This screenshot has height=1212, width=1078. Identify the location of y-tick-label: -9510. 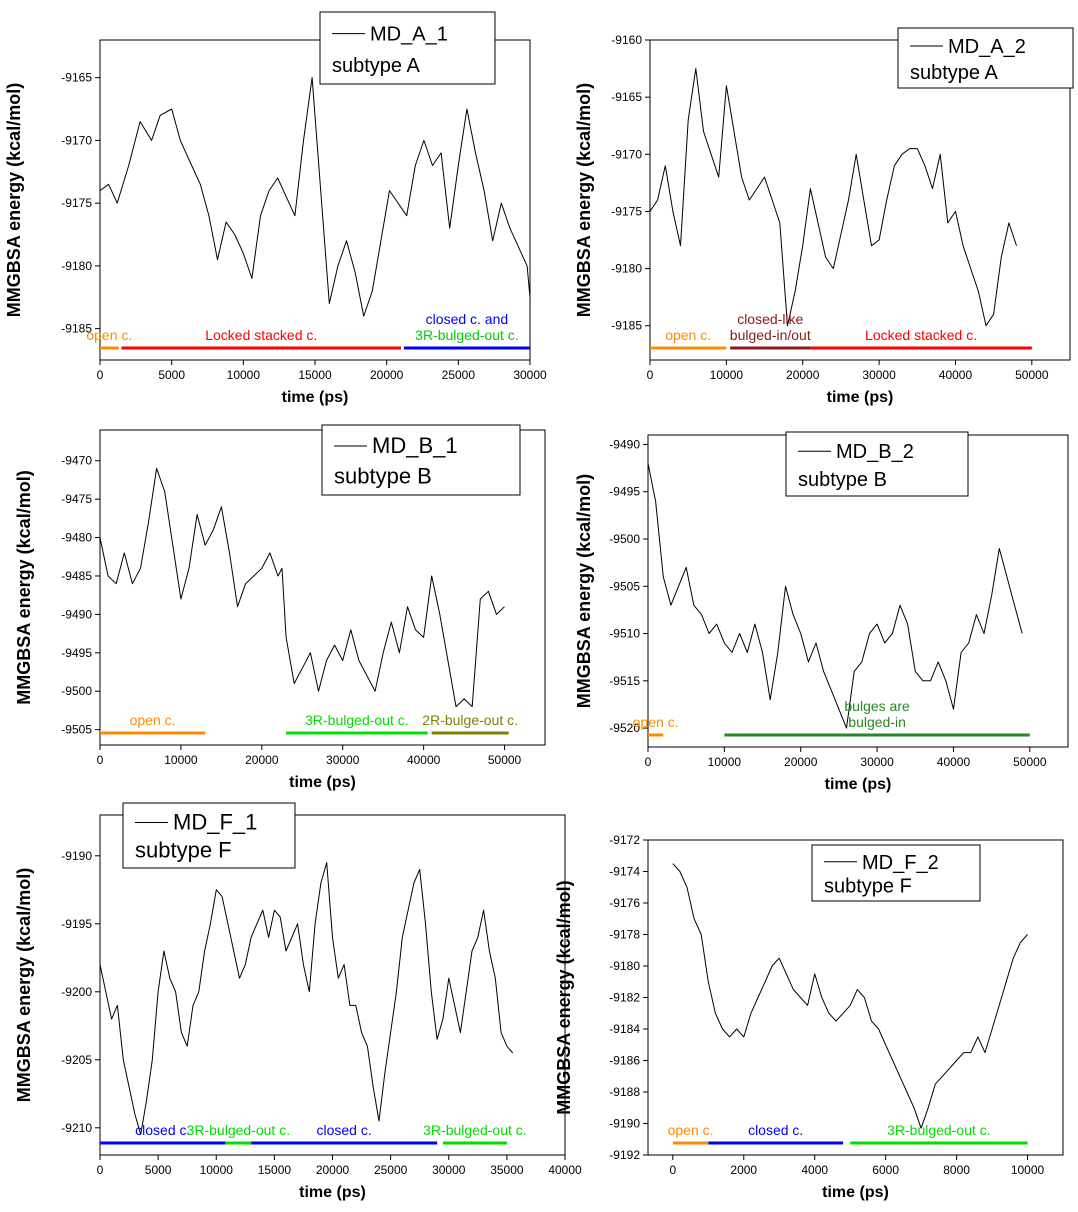
(624, 634).